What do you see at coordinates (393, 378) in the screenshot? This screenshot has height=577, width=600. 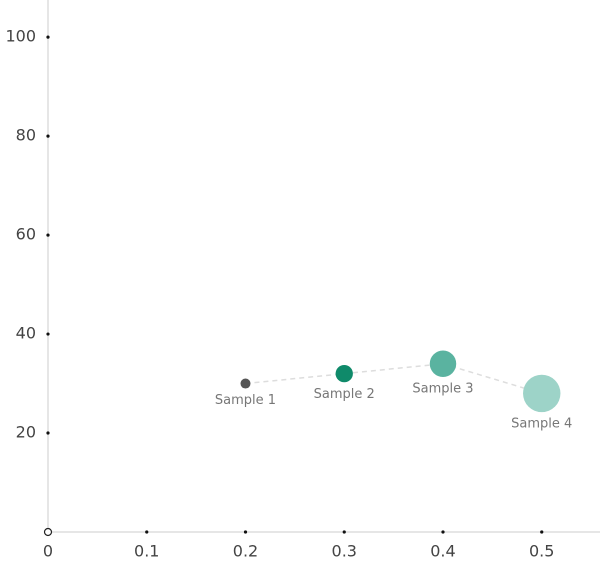 I see `connector-line` at bounding box center [393, 378].